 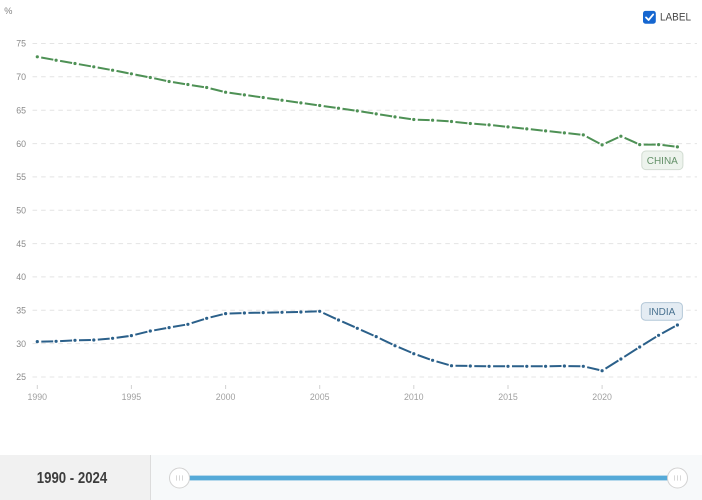 What do you see at coordinates (21, 177) in the screenshot?
I see `svg-text: 55` at bounding box center [21, 177].